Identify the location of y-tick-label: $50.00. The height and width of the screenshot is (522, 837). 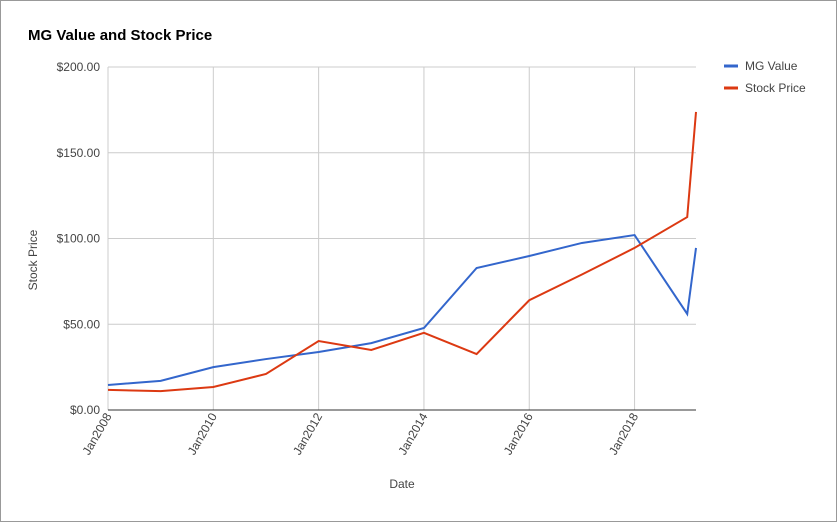
(81, 324).